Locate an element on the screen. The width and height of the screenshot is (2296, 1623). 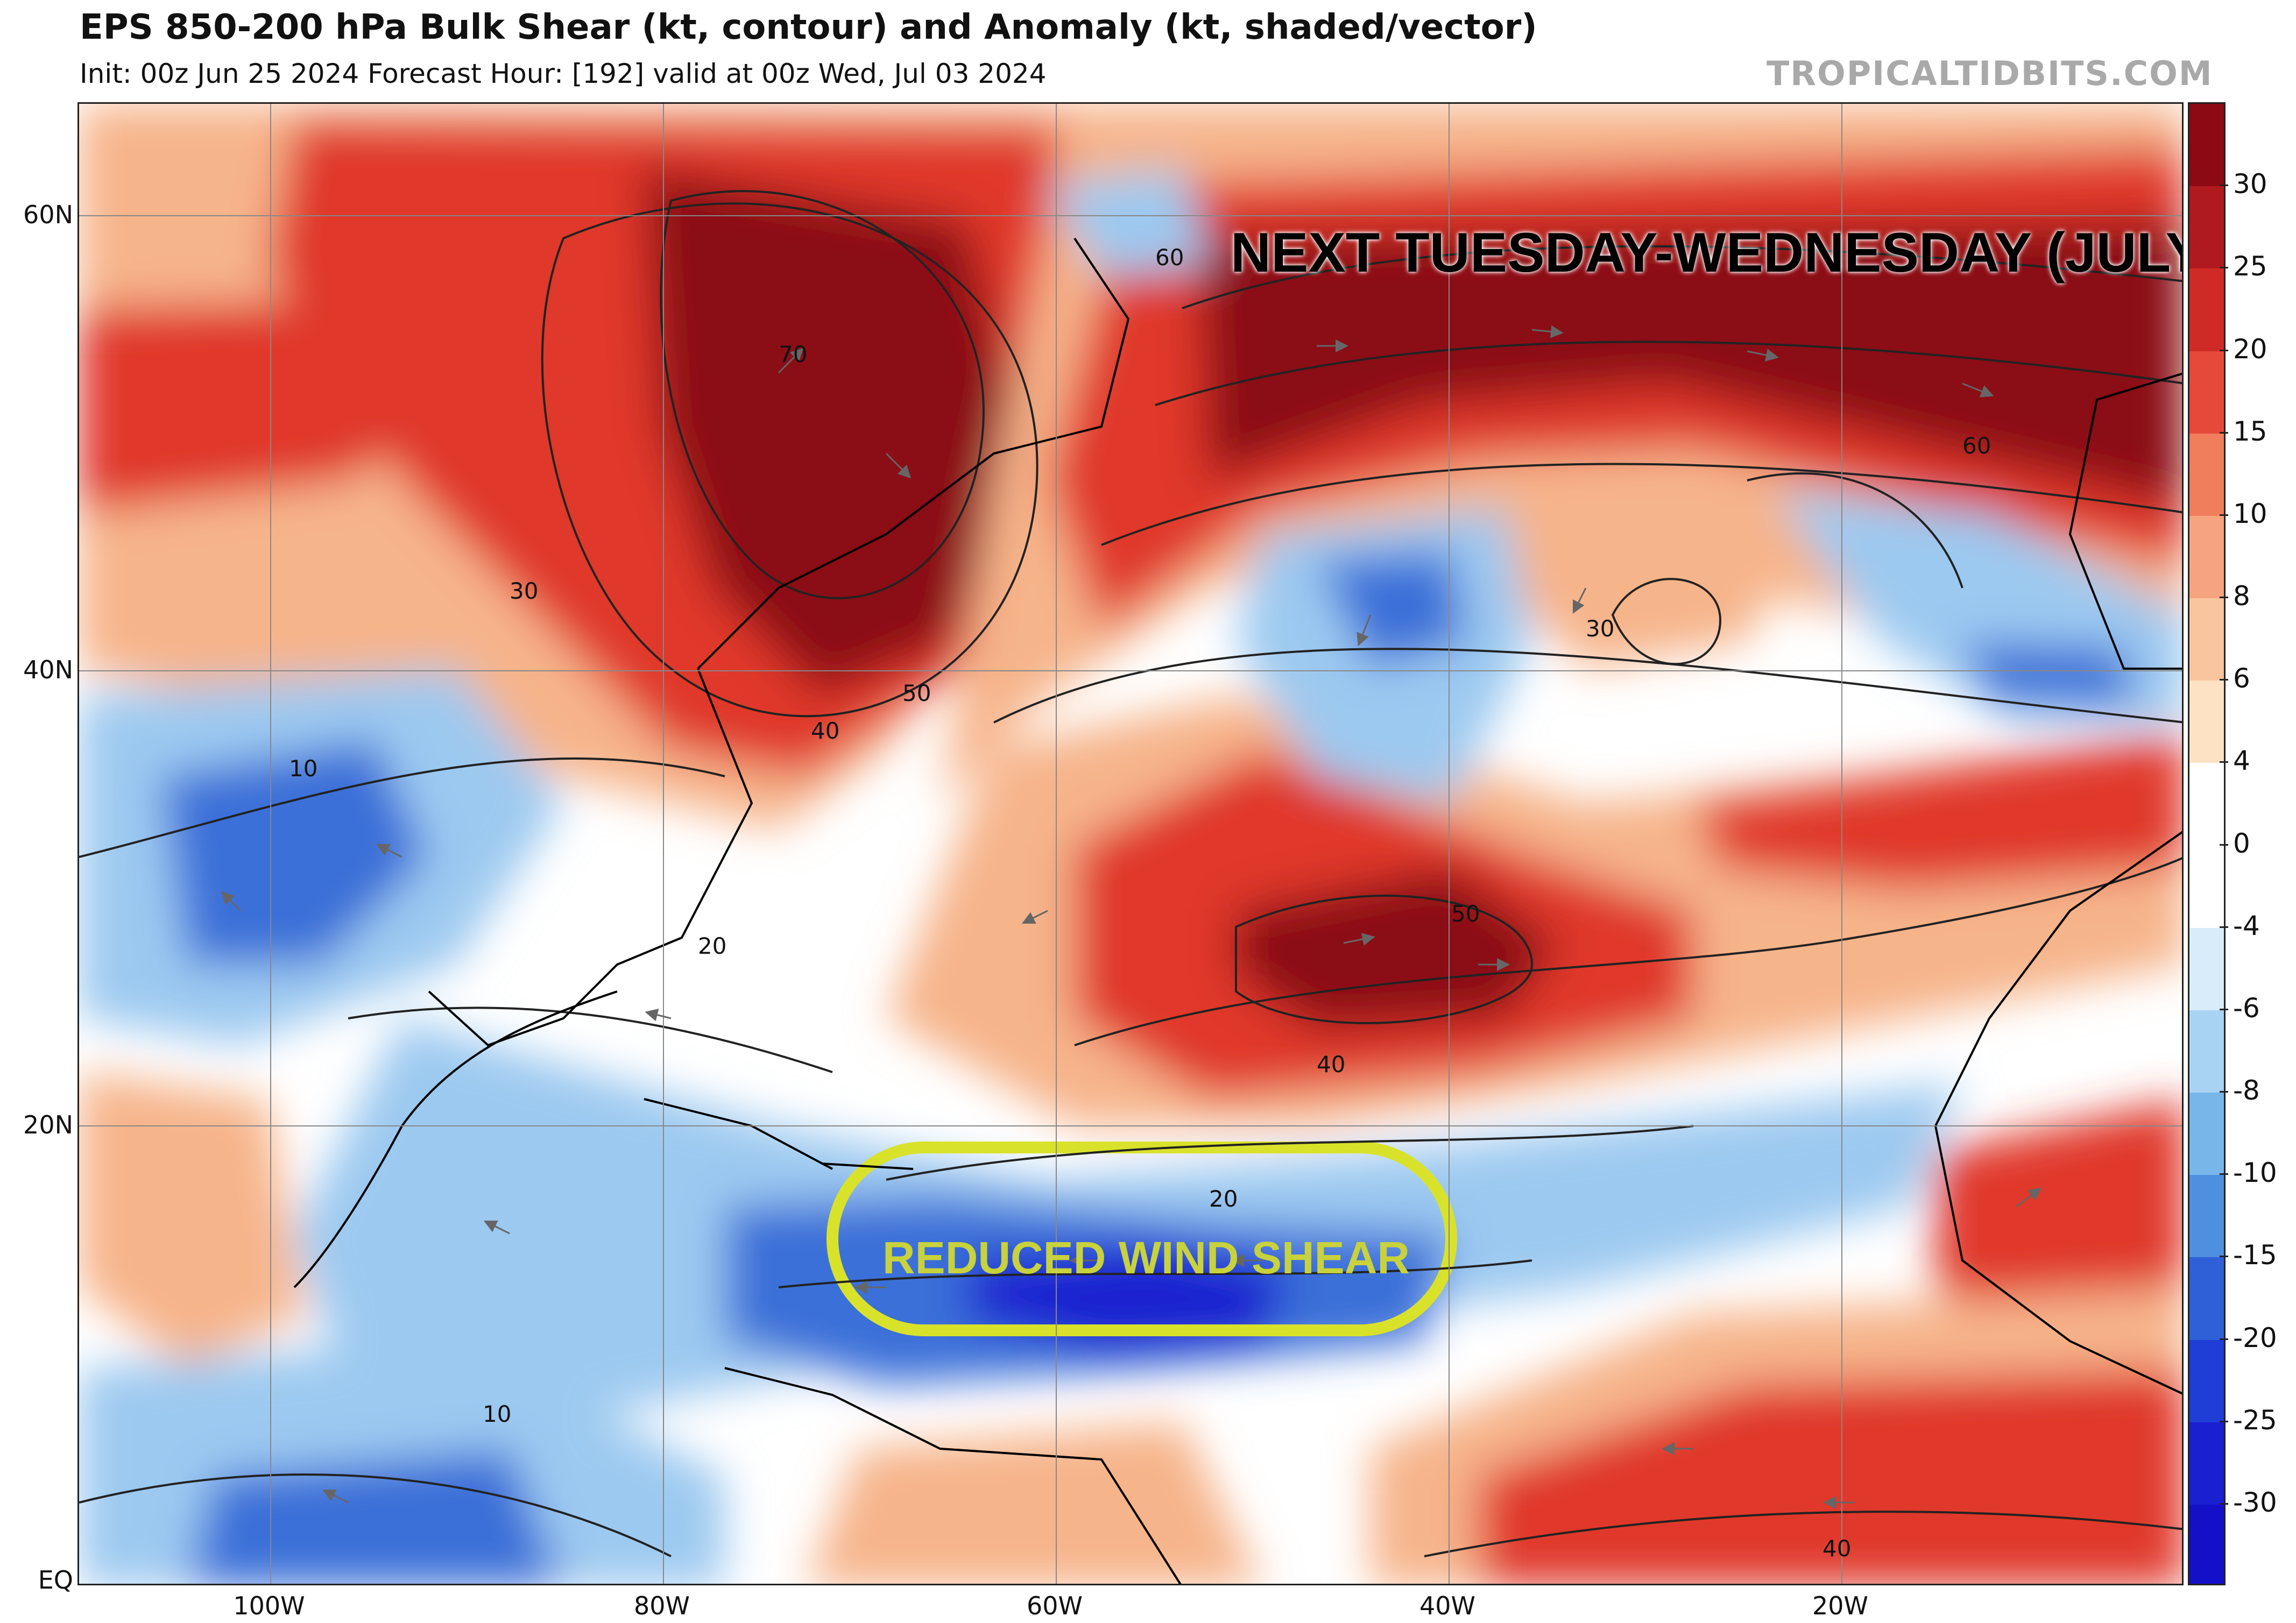
site-brand: TROPICALTIDBITS.COM is located at coordinates (1990, 73).